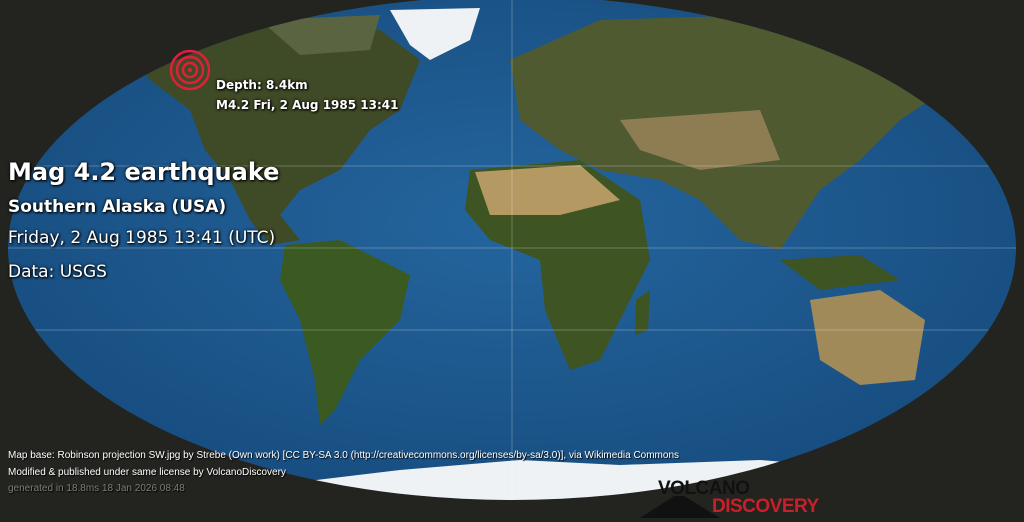 Image resolution: width=1024 pixels, height=522 pixels. What do you see at coordinates (57, 272) in the screenshot?
I see `data-source: Data: USGS` at bounding box center [57, 272].